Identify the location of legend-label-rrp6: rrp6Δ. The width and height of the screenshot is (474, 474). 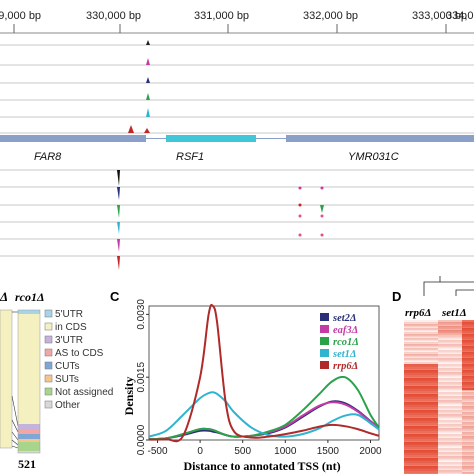
(345, 366).